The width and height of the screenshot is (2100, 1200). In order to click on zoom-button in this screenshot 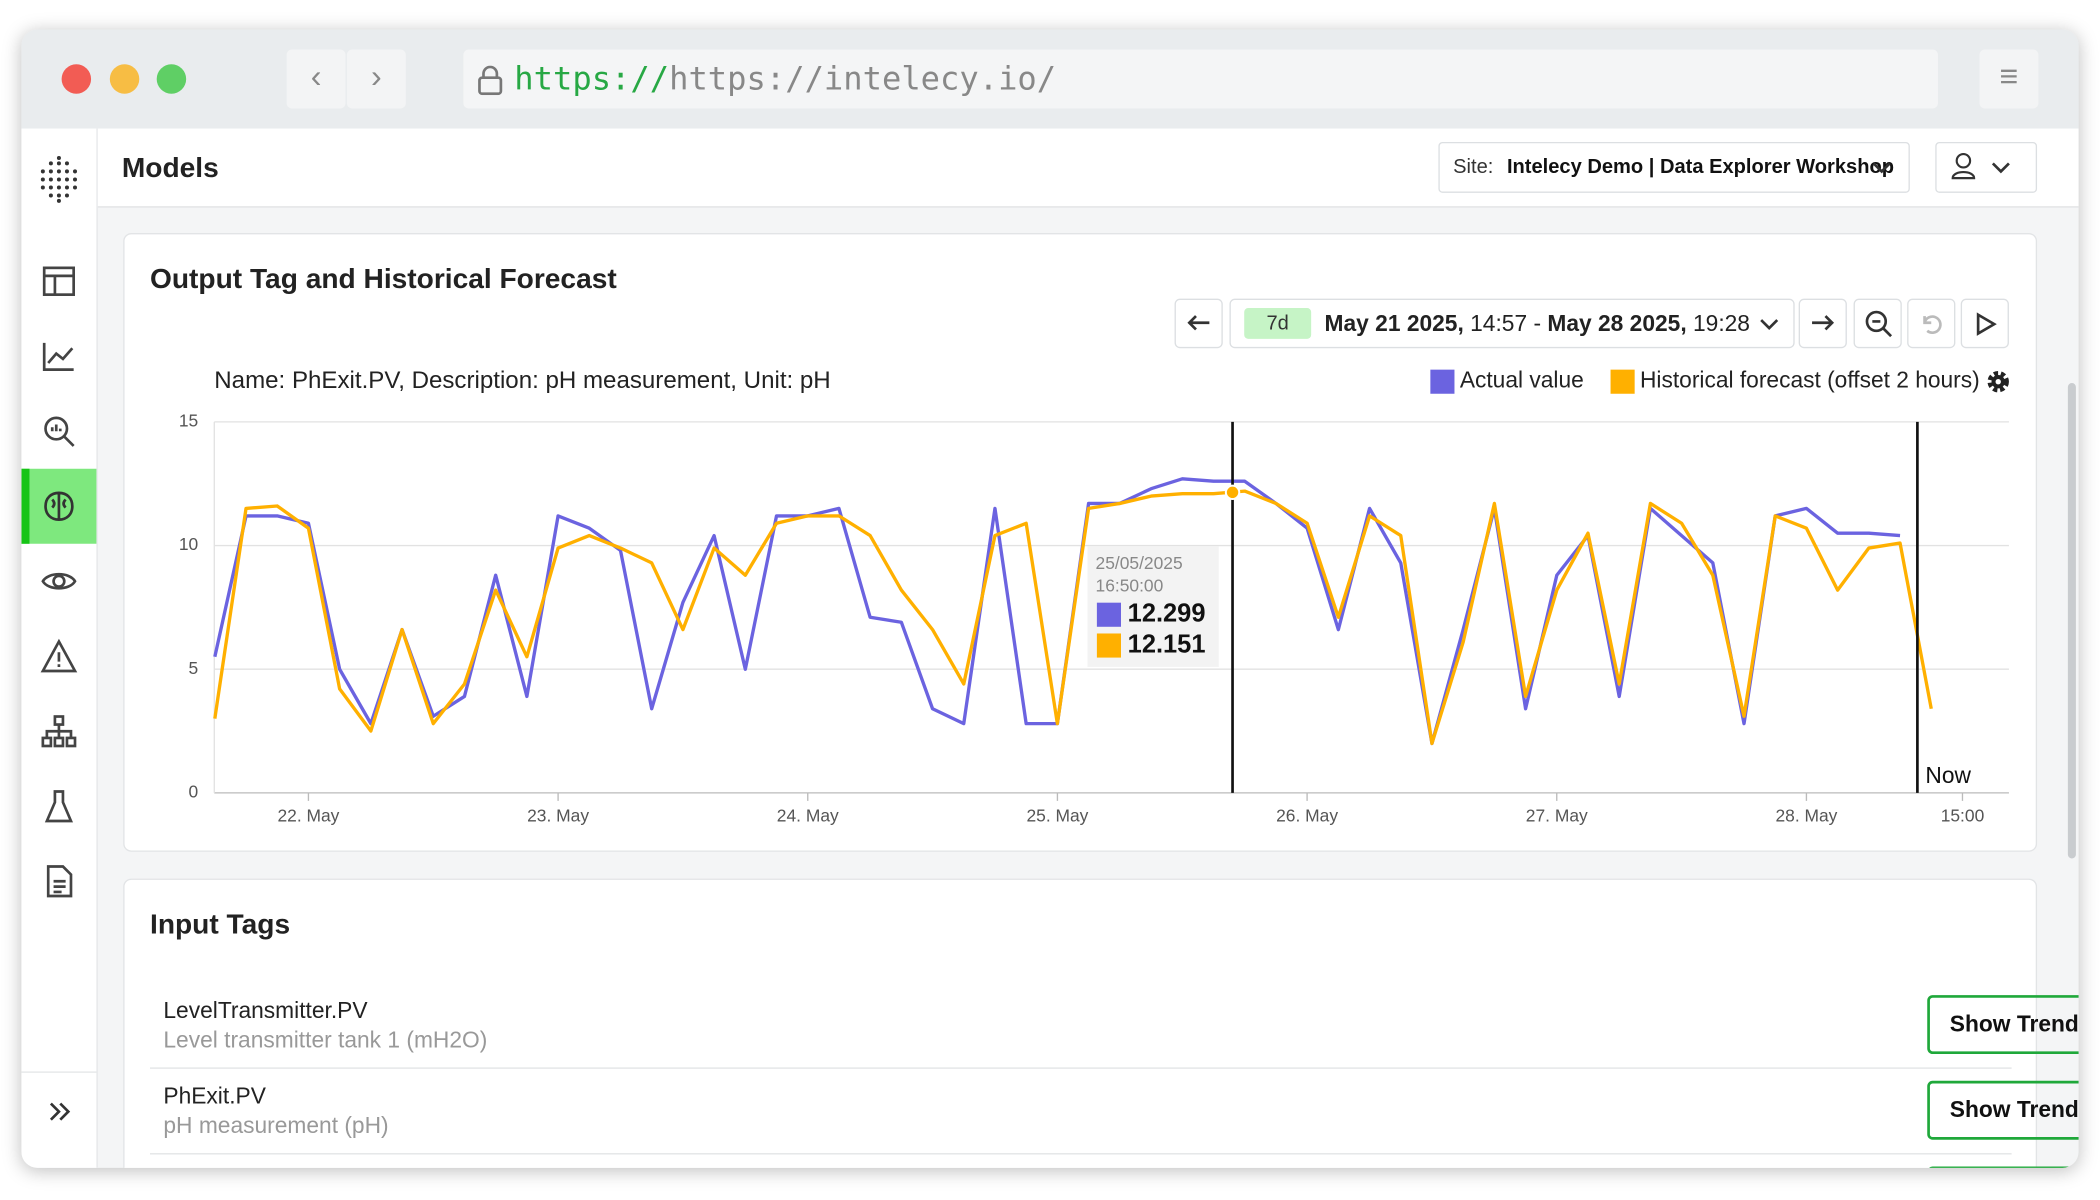, I will do `click(1877, 323)`.